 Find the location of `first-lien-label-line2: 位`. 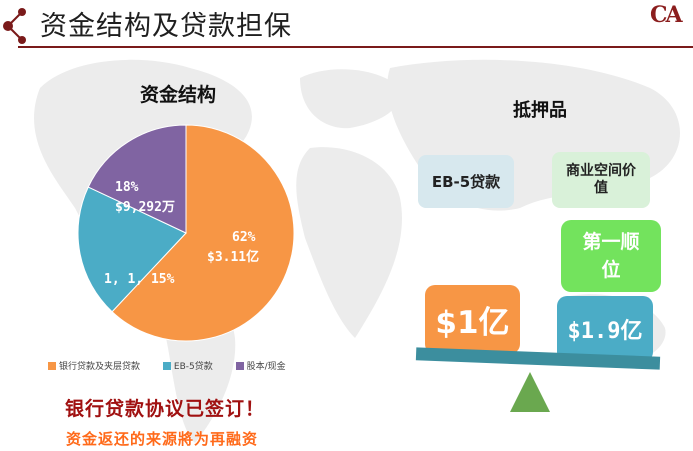

first-lien-label-line2: 位 is located at coordinates (611, 270).